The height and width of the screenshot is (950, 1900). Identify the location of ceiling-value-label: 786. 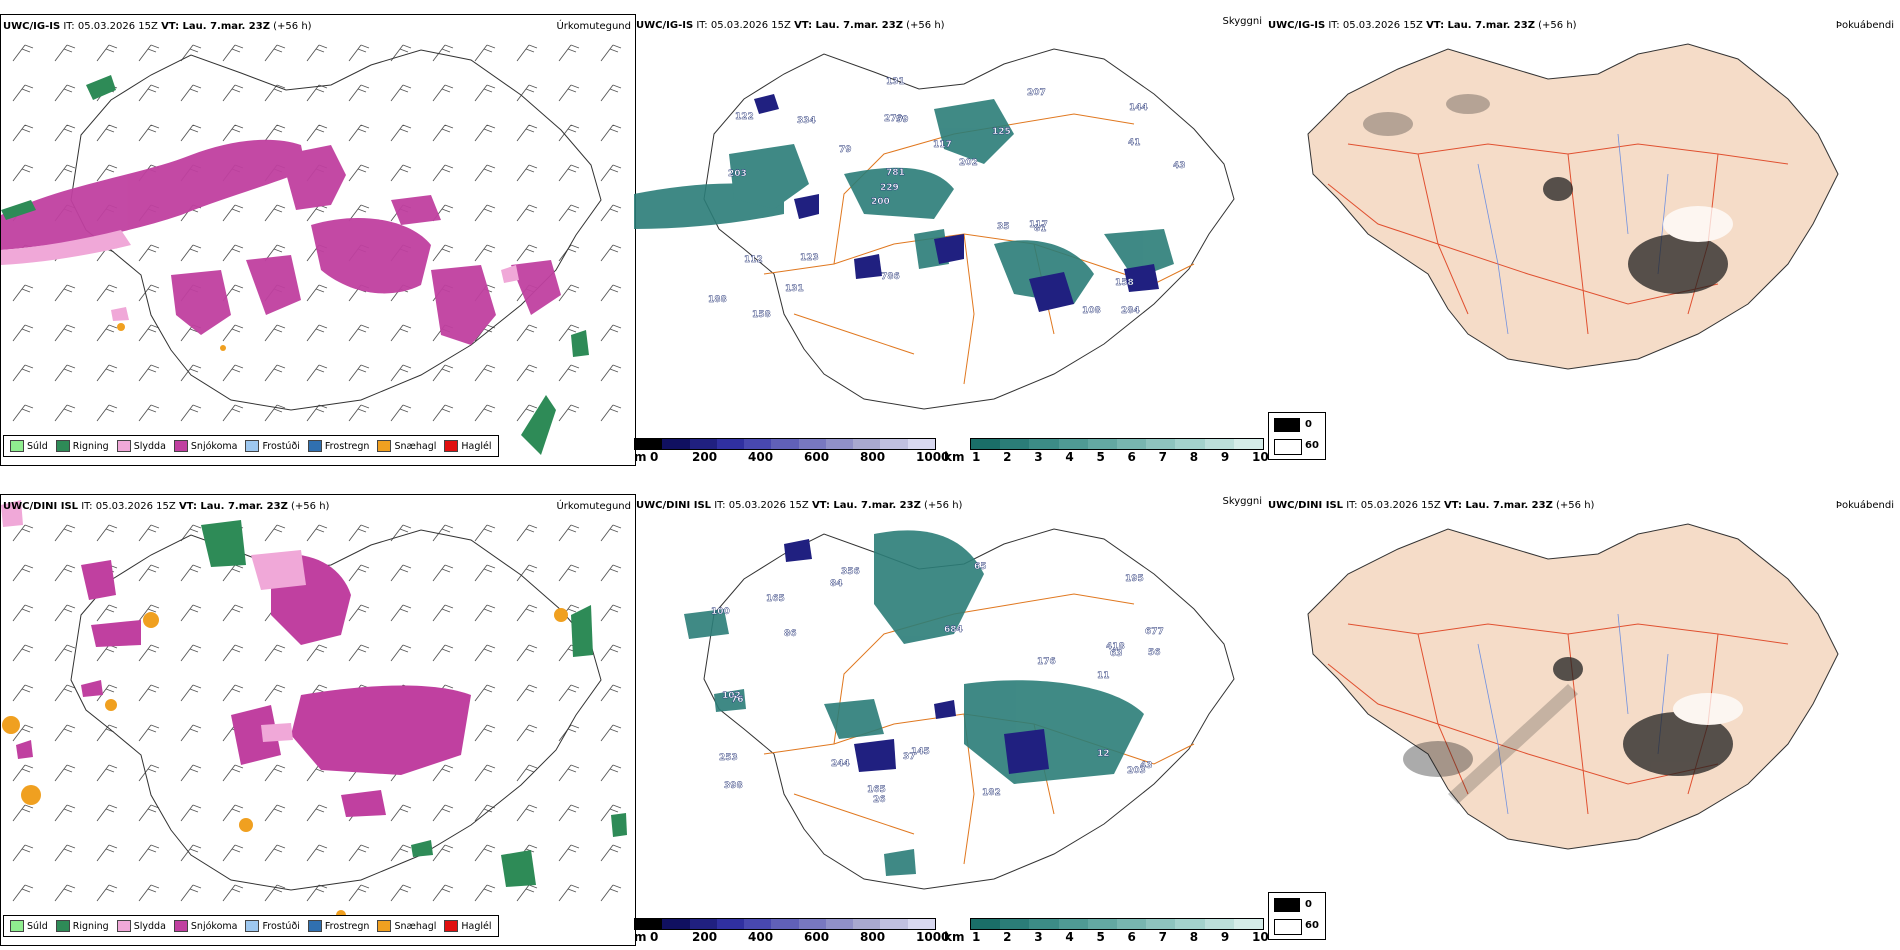
(890, 277).